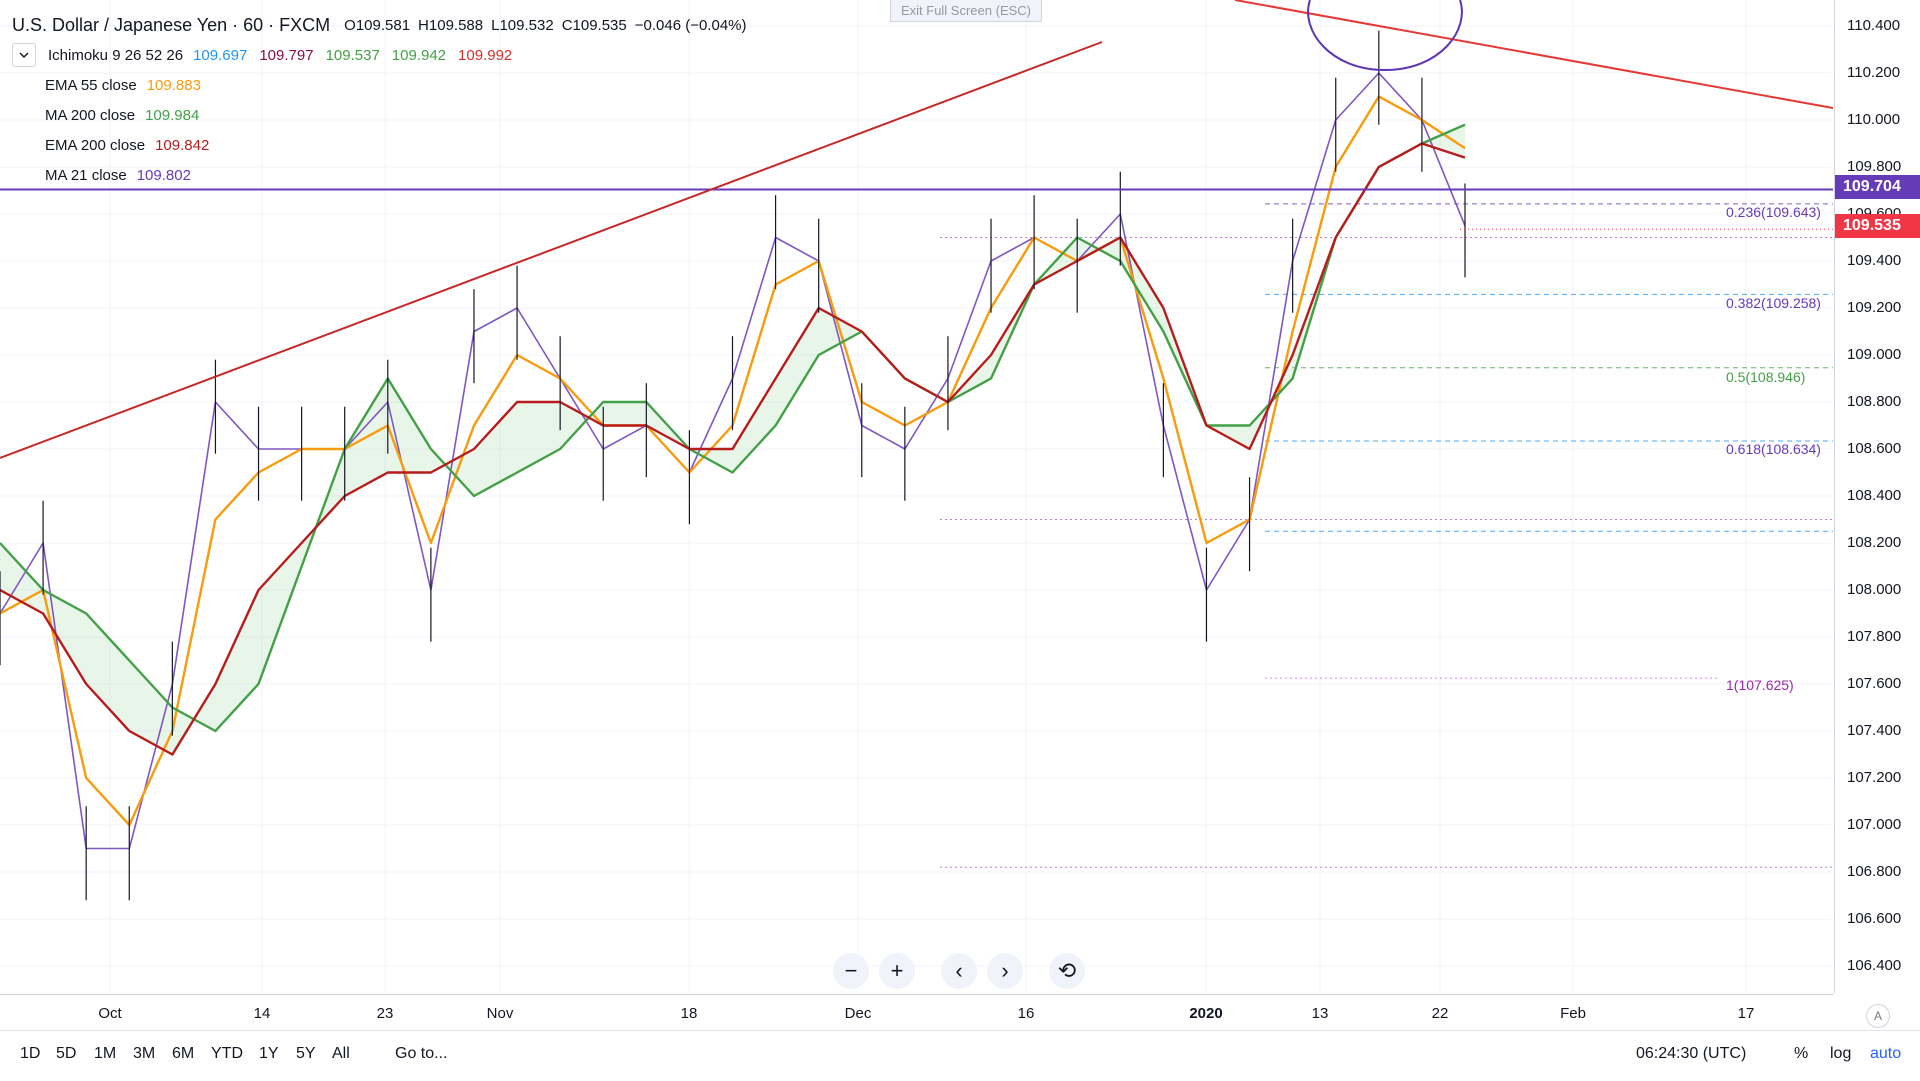 This screenshot has height=1081, width=1920. Describe the element at coordinates (116, 55) in the screenshot. I see `indicator-name: Ichimoku 9 26 52 26` at that location.